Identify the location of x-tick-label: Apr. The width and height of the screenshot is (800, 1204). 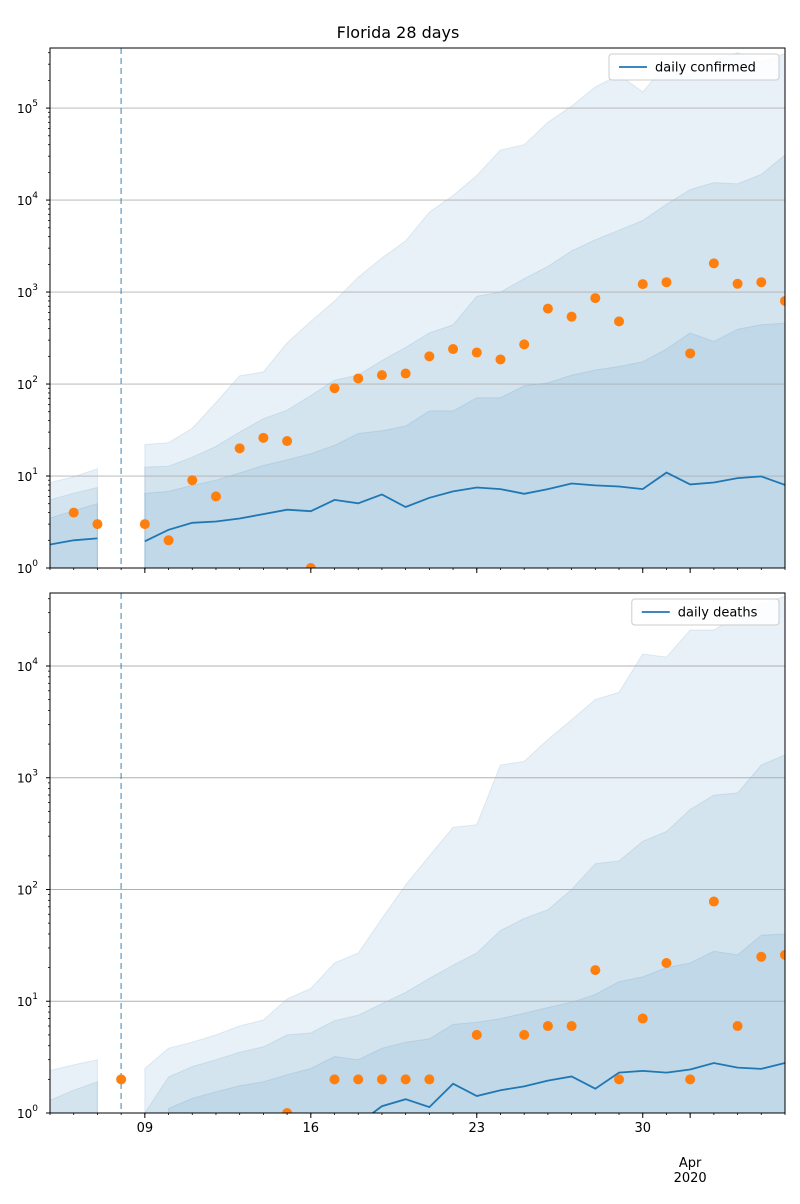
(690, 1163).